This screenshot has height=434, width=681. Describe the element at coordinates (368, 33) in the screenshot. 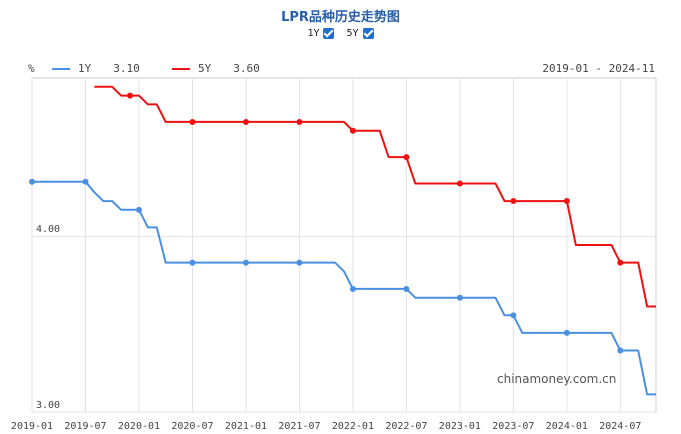

I see `checkbox-5y-icon` at that location.